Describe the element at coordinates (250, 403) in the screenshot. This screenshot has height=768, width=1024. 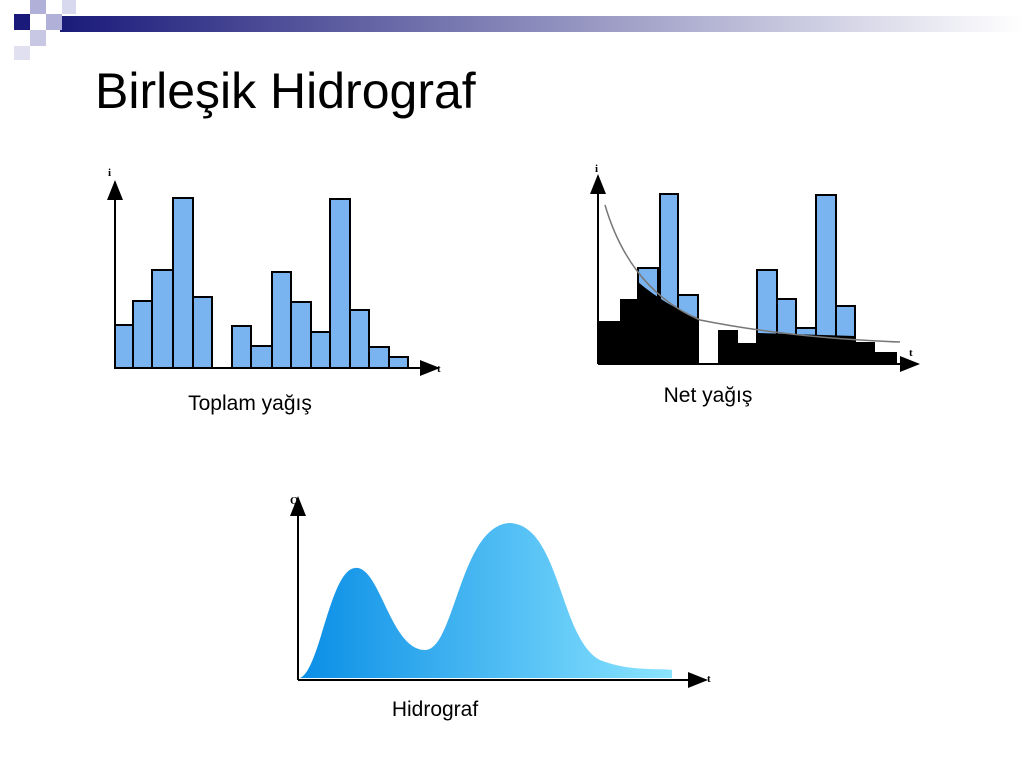
I see `caption: Toplam yağış` at that location.